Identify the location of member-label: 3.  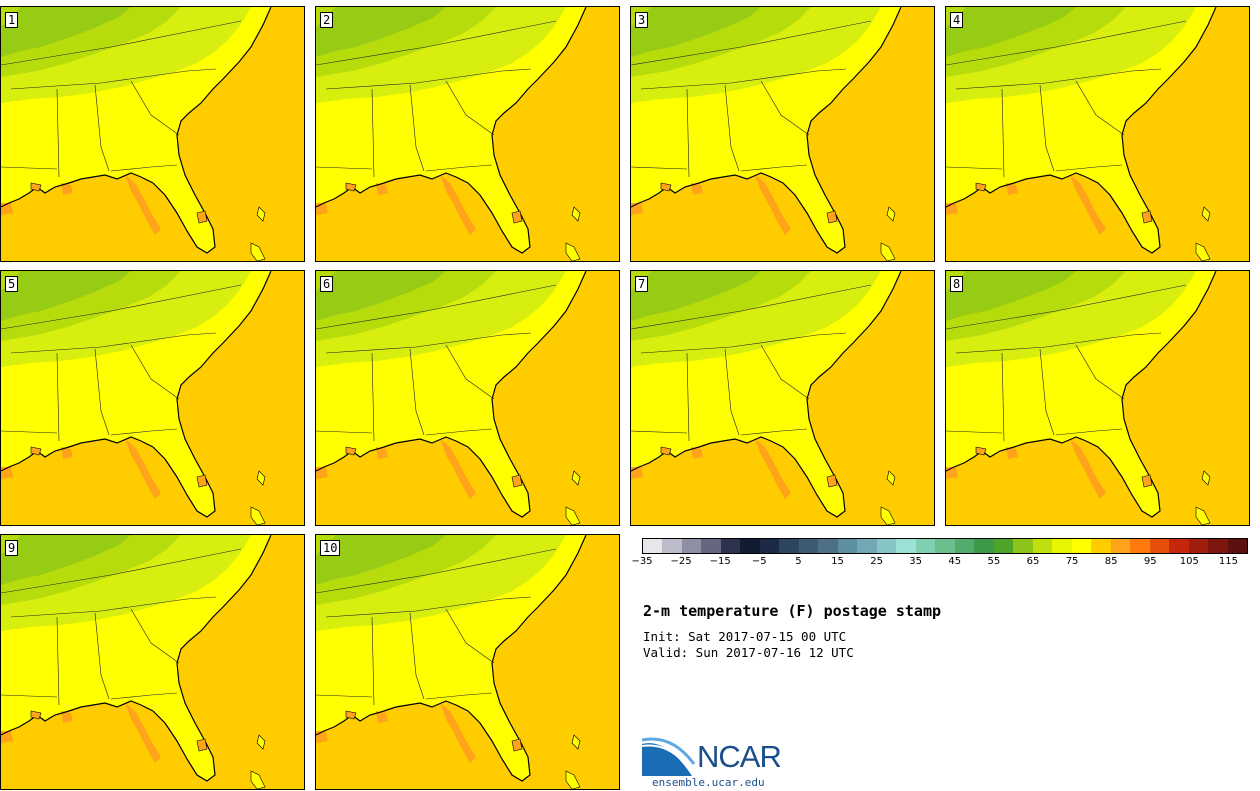
(642, 20).